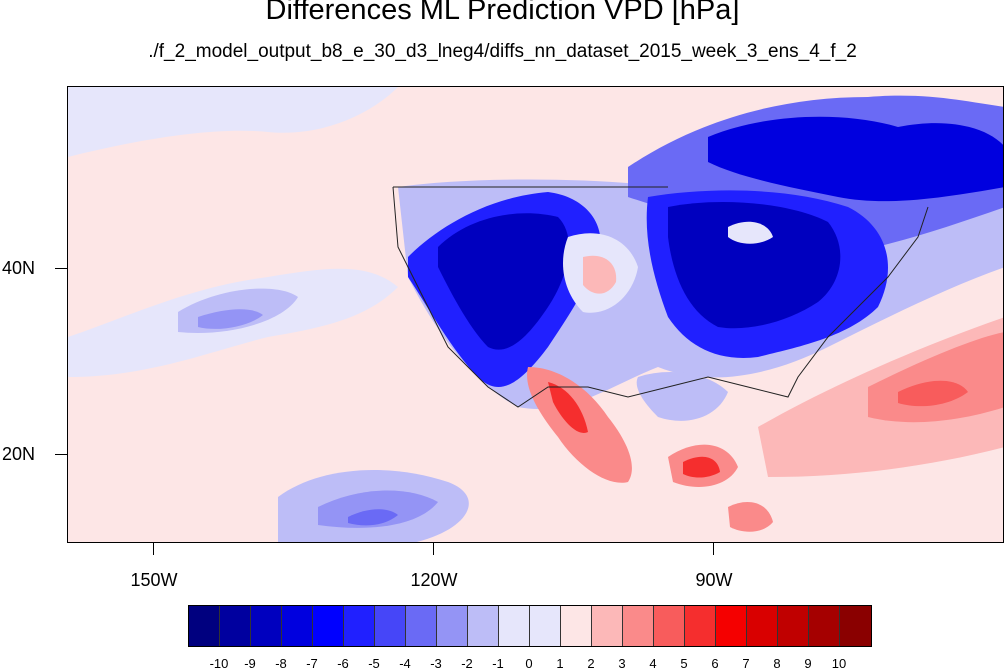 The width and height of the screenshot is (1005, 672). What do you see at coordinates (61, 268) in the screenshot?
I see `tick-40n` at bounding box center [61, 268].